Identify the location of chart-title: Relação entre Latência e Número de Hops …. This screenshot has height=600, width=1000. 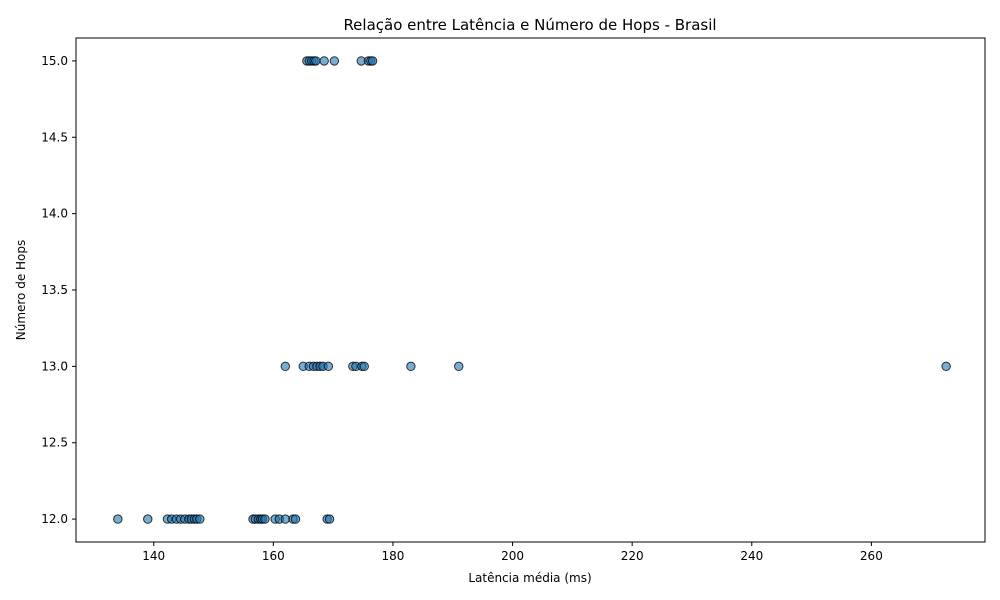
(529, 25).